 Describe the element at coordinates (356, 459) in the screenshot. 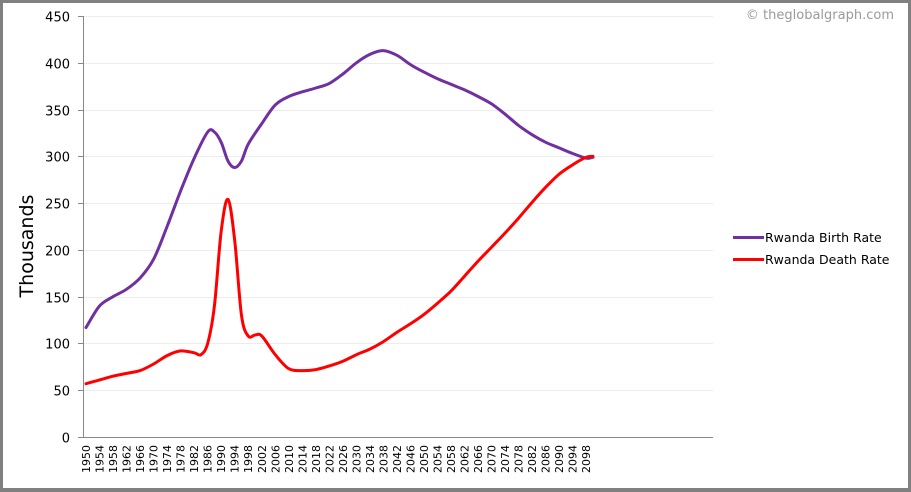

I see `x-tick-label: 2030` at that location.